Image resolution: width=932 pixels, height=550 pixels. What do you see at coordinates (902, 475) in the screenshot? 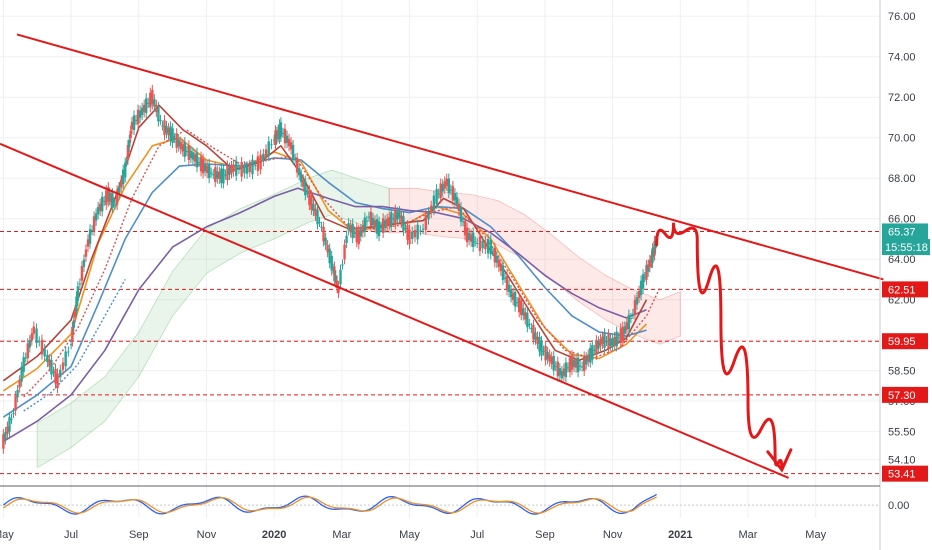
I see `price-tag-label: 53.41` at bounding box center [902, 475].